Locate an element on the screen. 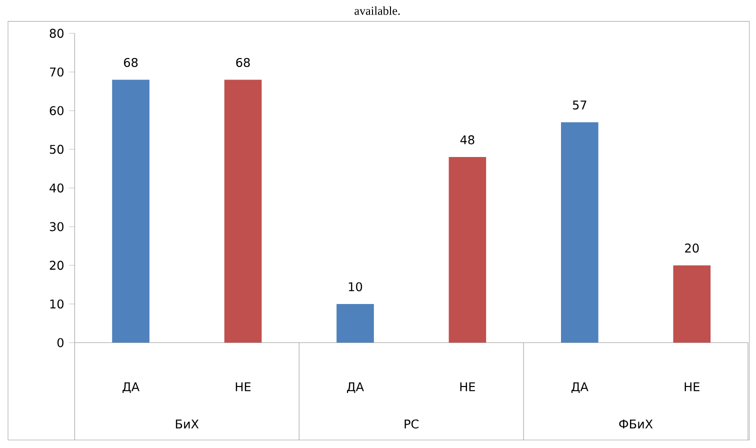 The height and width of the screenshot is (448, 756). data-label: 48 is located at coordinates (467, 139).